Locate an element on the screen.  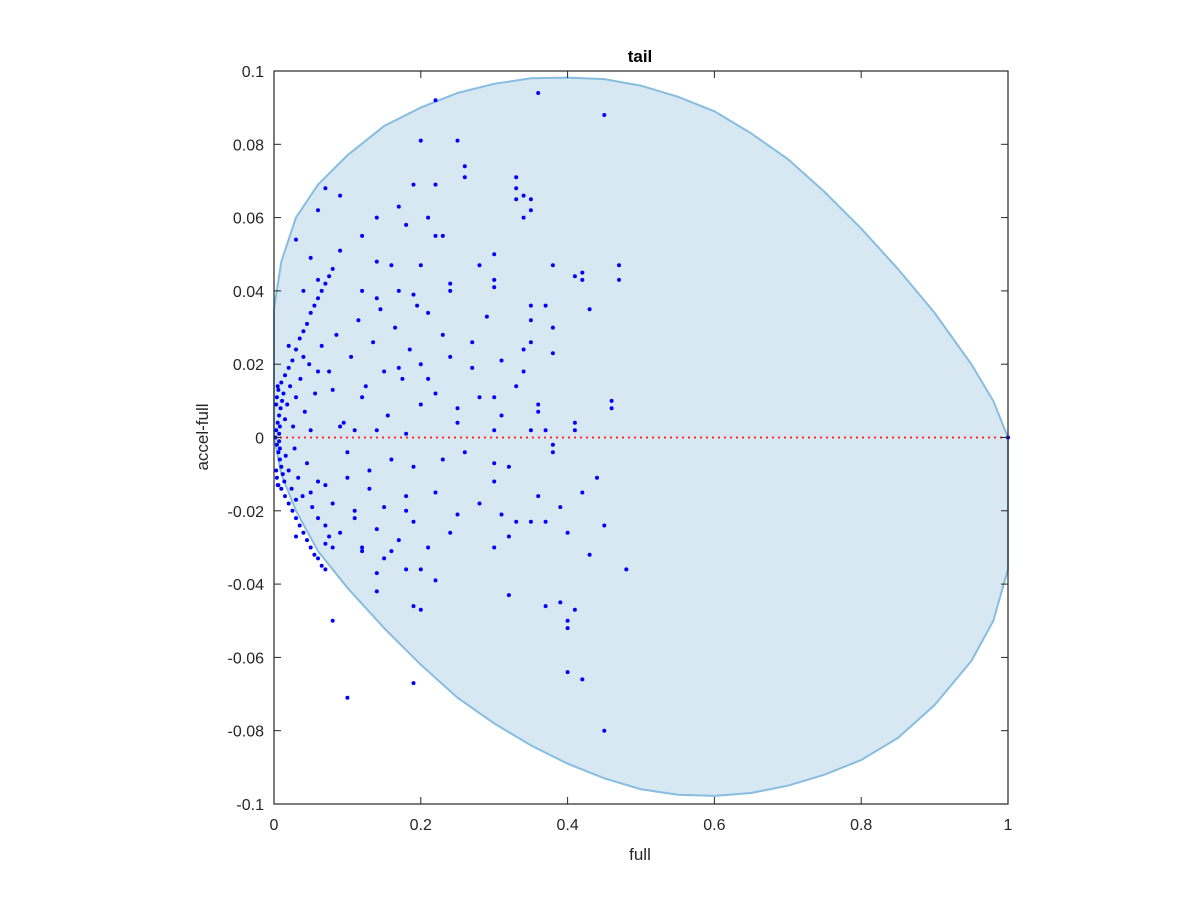
x-axis-label: full is located at coordinates (640, 854).